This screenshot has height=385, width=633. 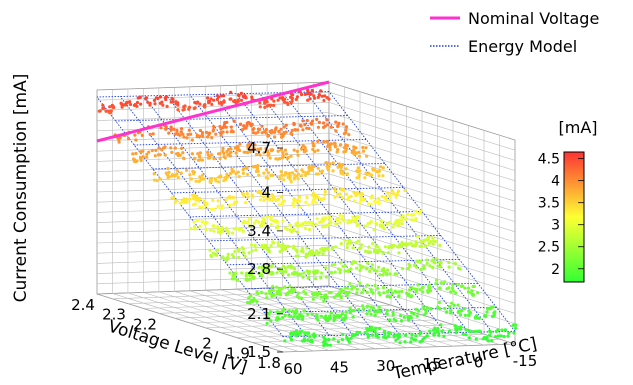 What do you see at coordinates (268, 166) in the screenshot?
I see `model-mesh-line` at bounding box center [268, 166].